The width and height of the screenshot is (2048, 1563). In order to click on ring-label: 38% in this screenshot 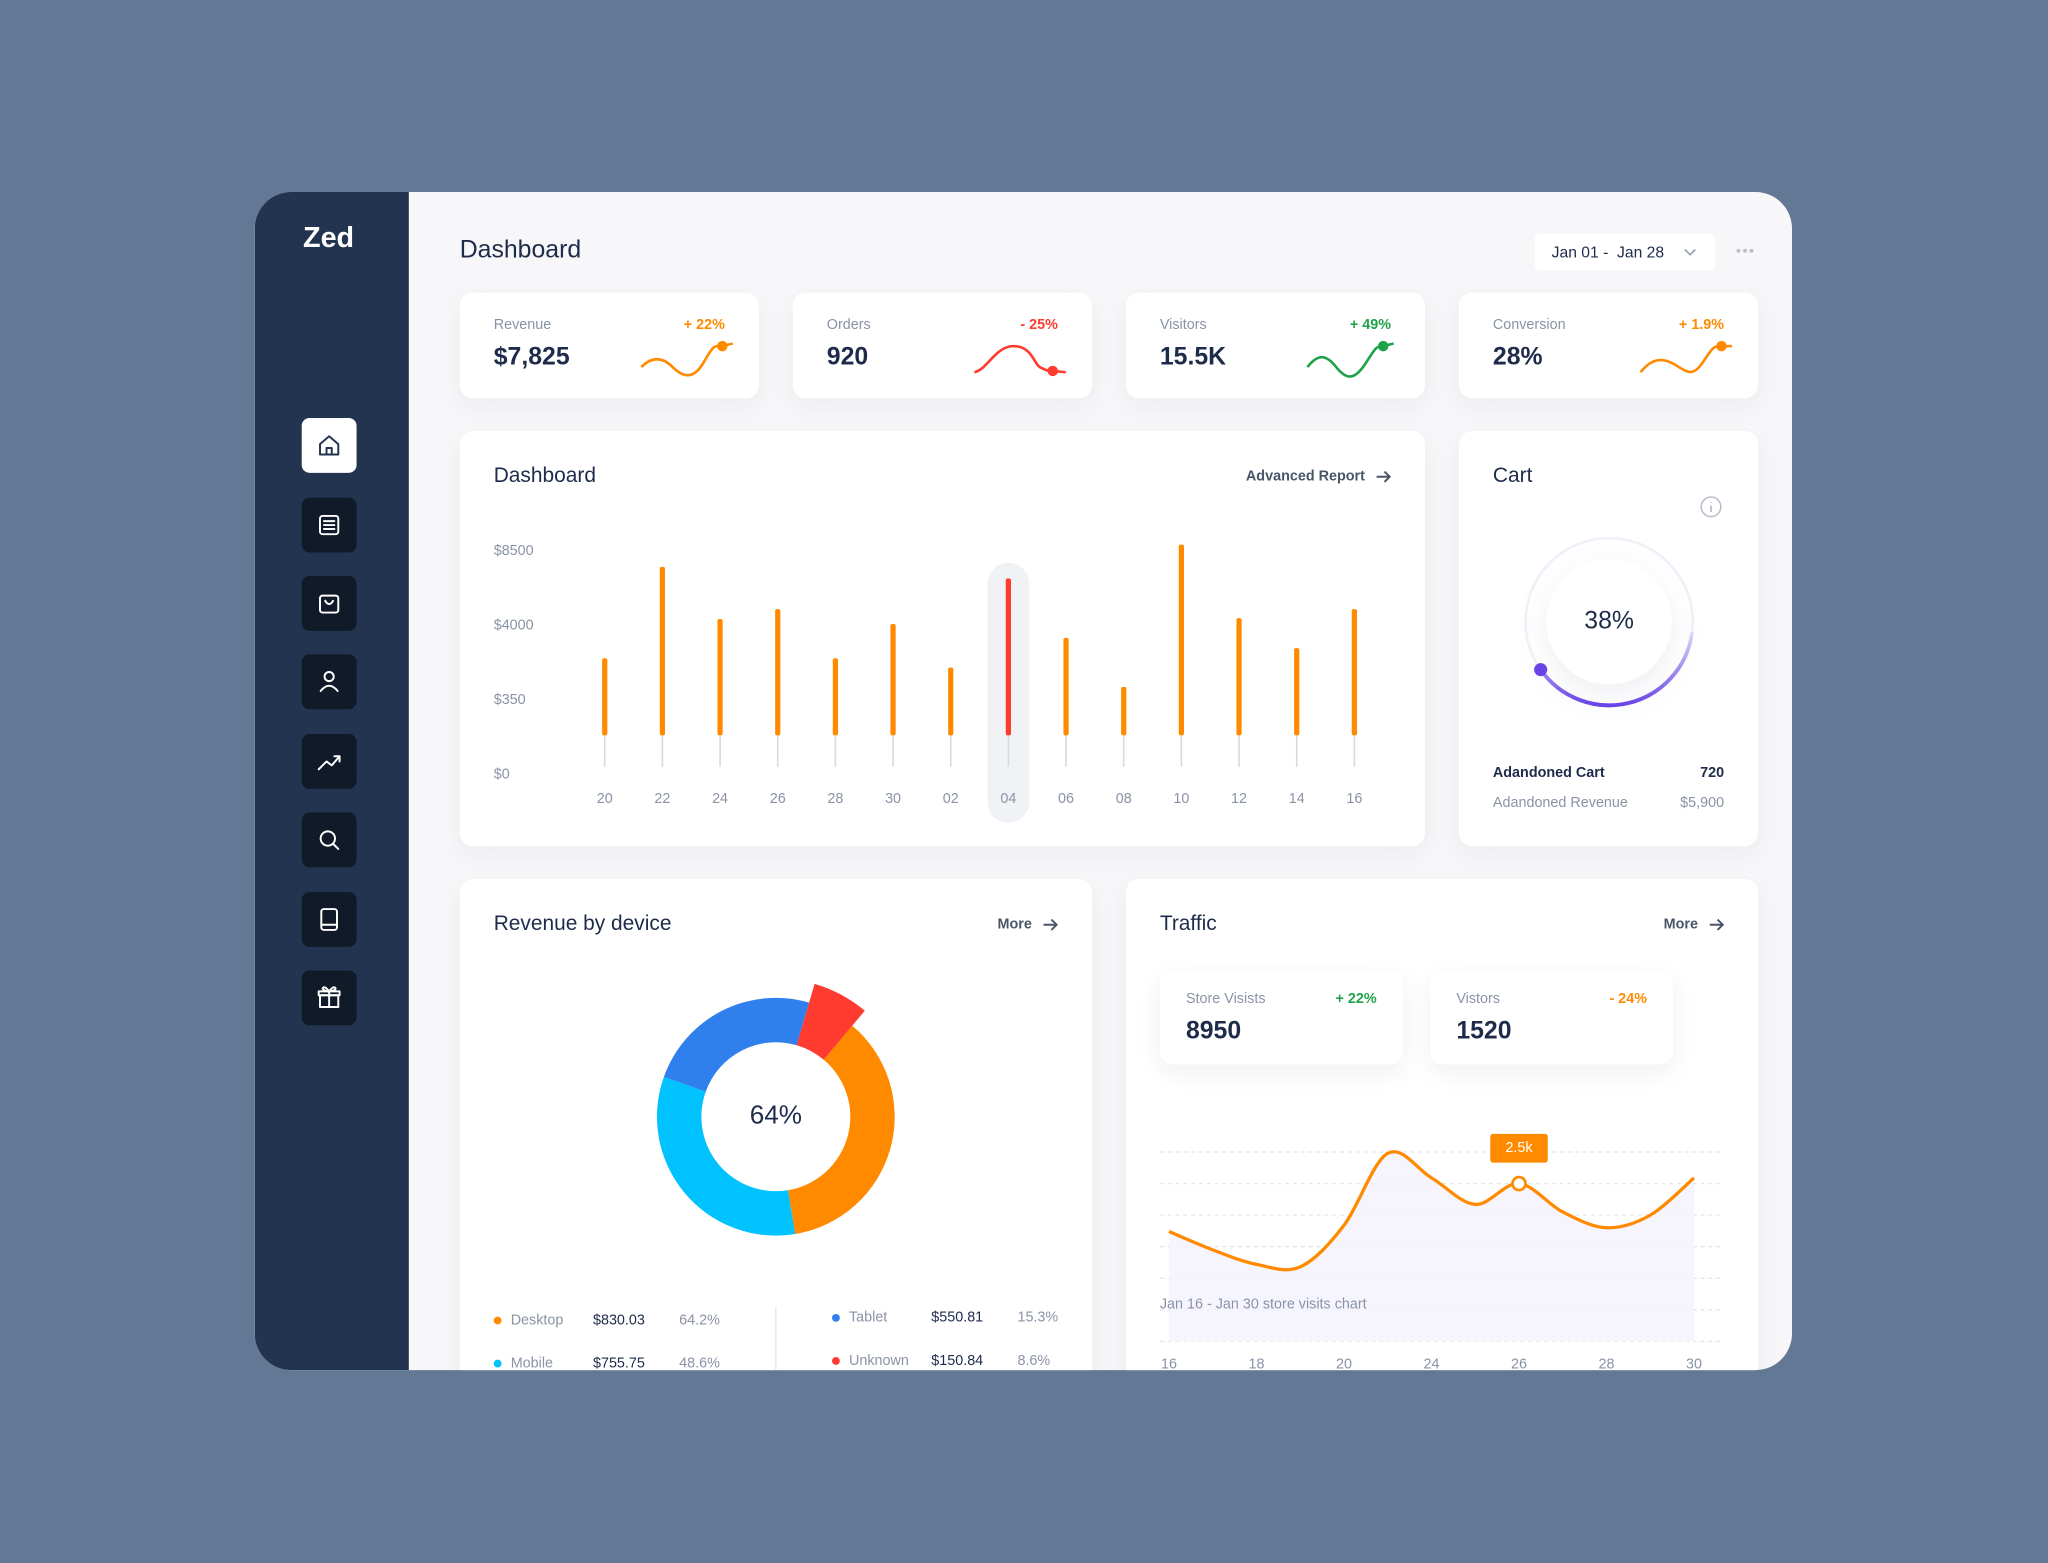, I will do `click(1609, 620)`.